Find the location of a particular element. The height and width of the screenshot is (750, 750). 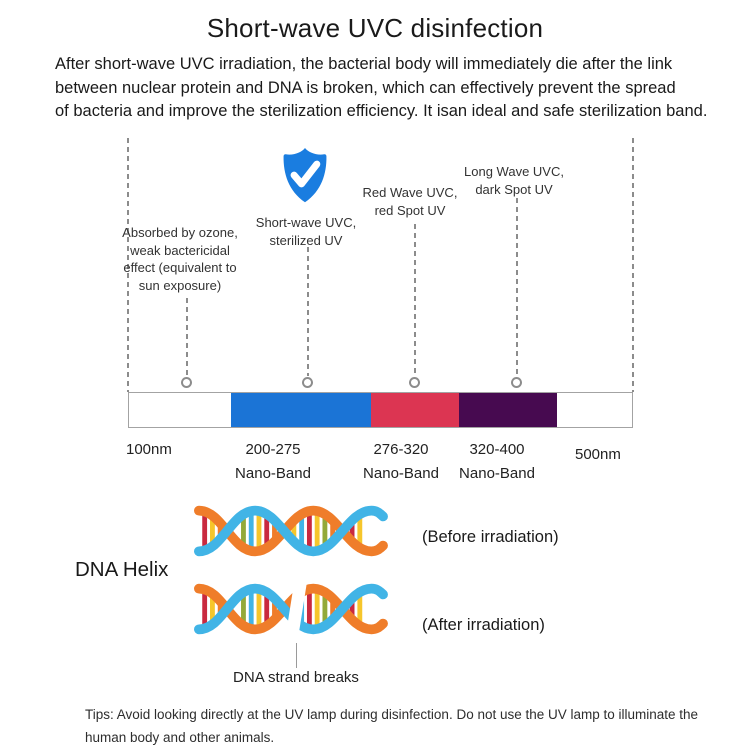

dna-helix-before-icon is located at coordinates (291, 531).